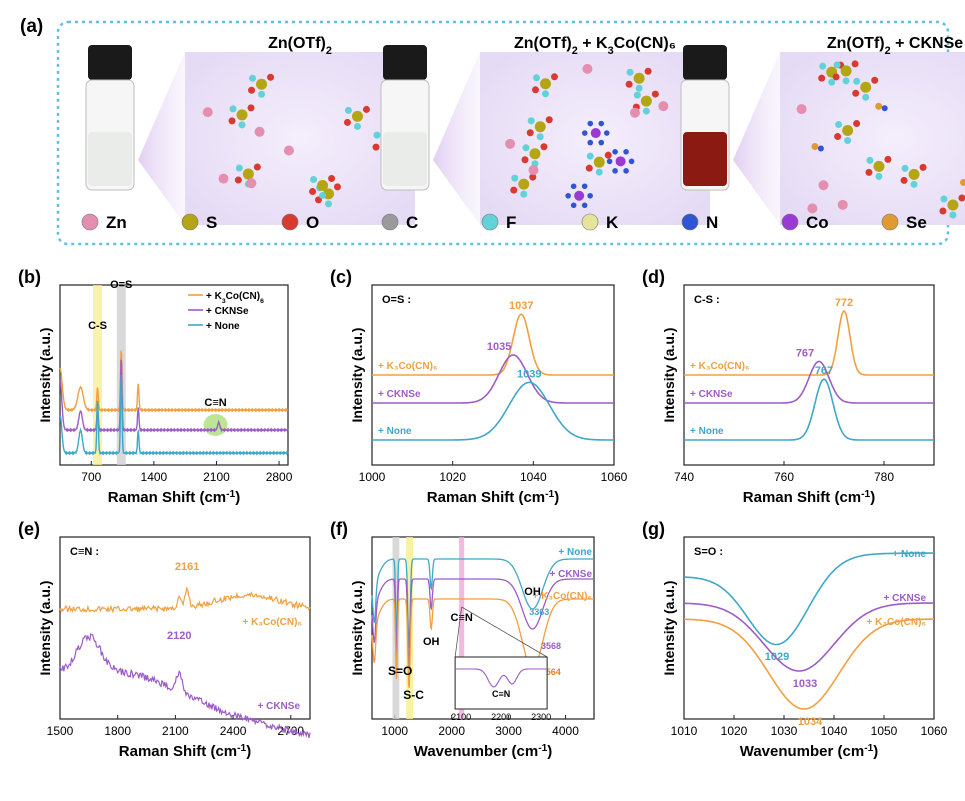 The height and width of the screenshot is (801, 965). What do you see at coordinates (312, 222) in the screenshot?
I see `legend-label: O` at bounding box center [312, 222].